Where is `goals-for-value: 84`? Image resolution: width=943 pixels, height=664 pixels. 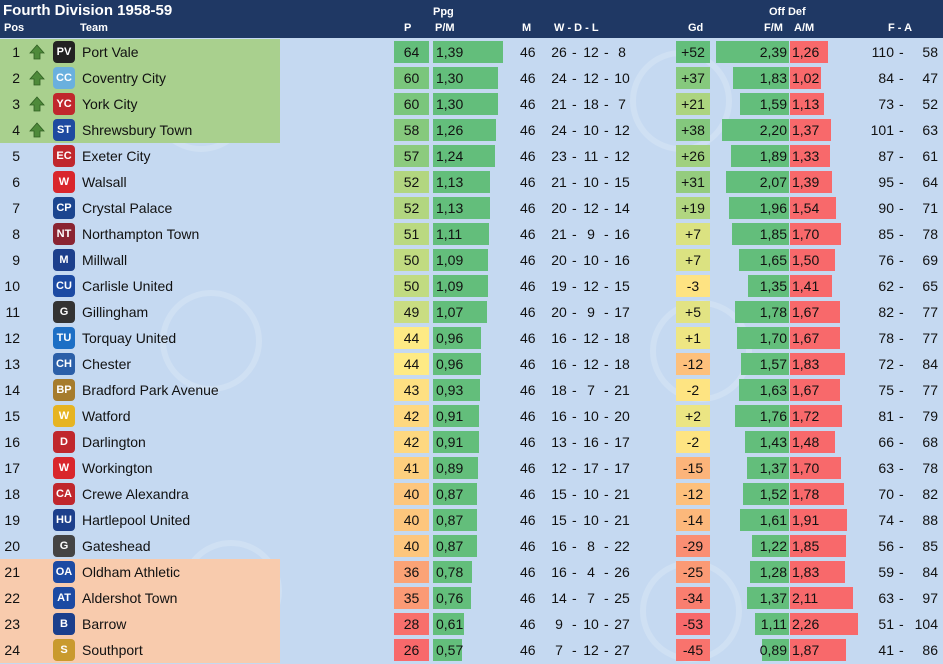 goals-for-value: 84 is located at coordinates (886, 78).